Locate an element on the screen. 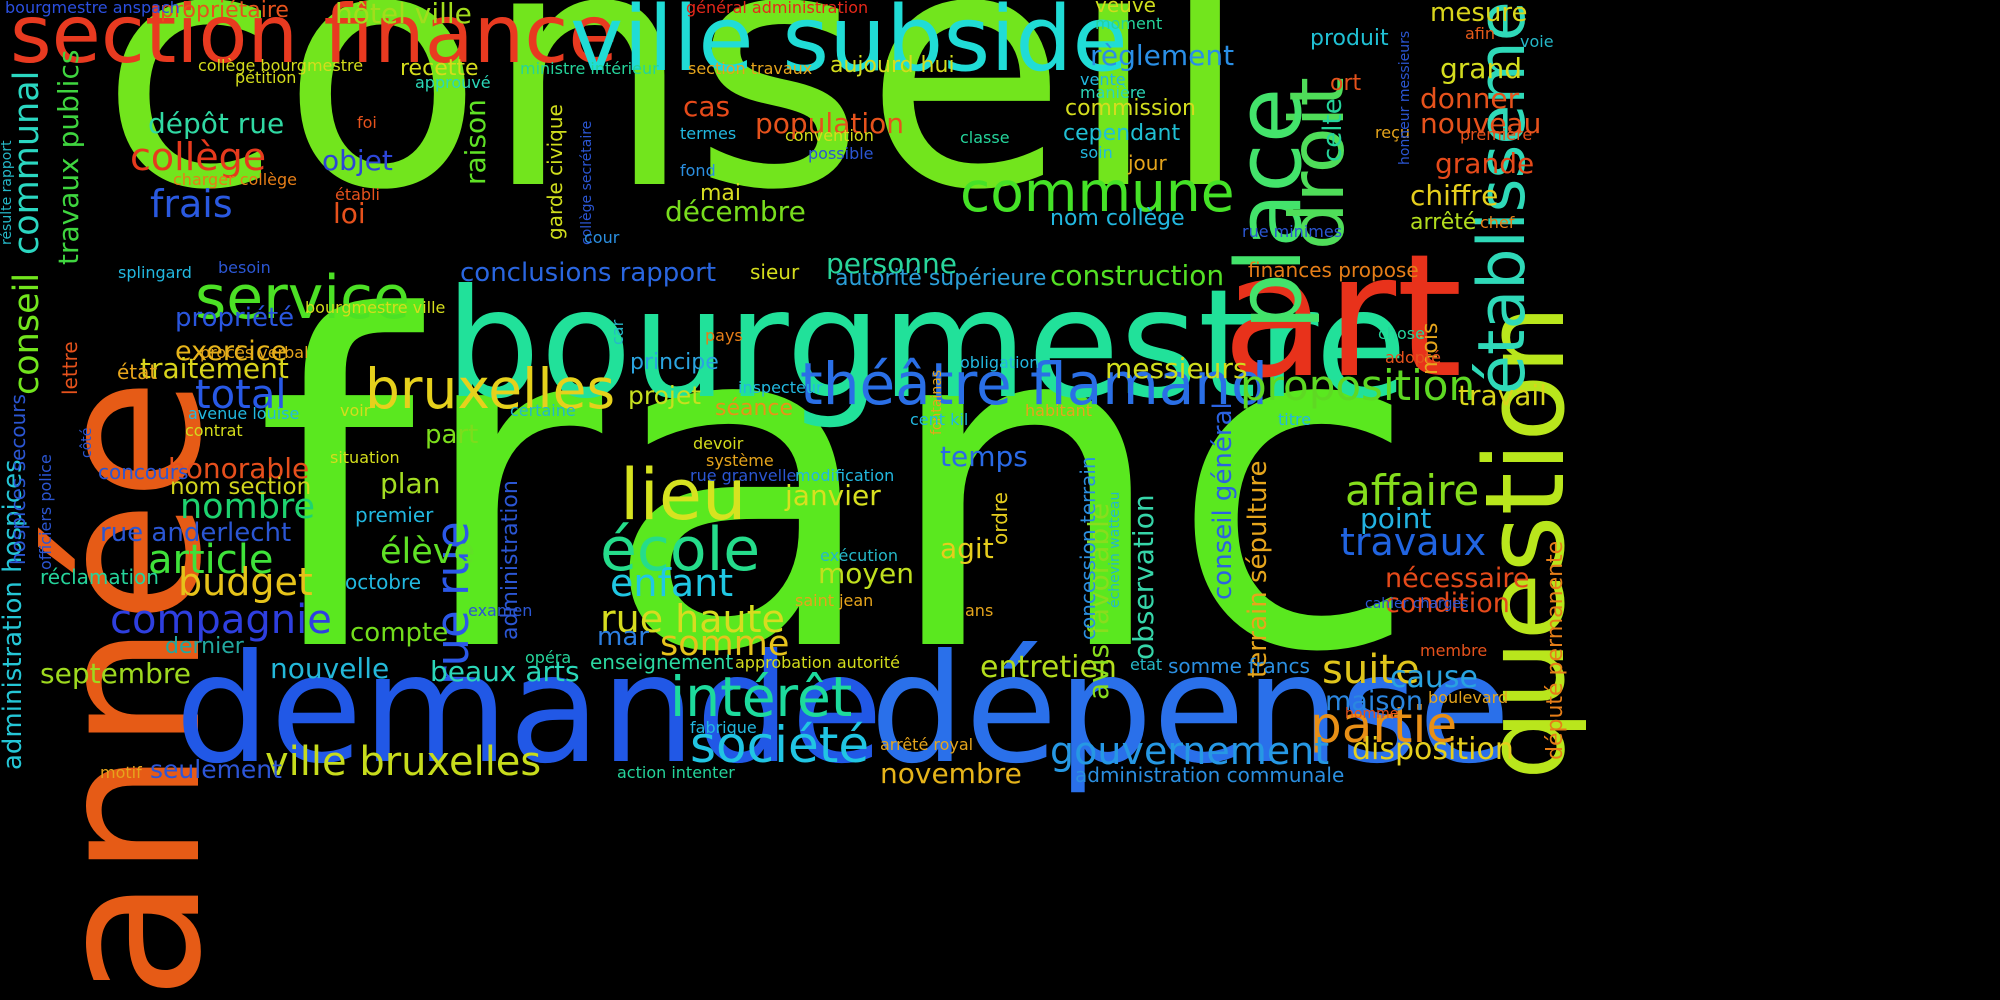 The height and width of the screenshot is (1000, 2000). word-grande: grande is located at coordinates (1485, 163).